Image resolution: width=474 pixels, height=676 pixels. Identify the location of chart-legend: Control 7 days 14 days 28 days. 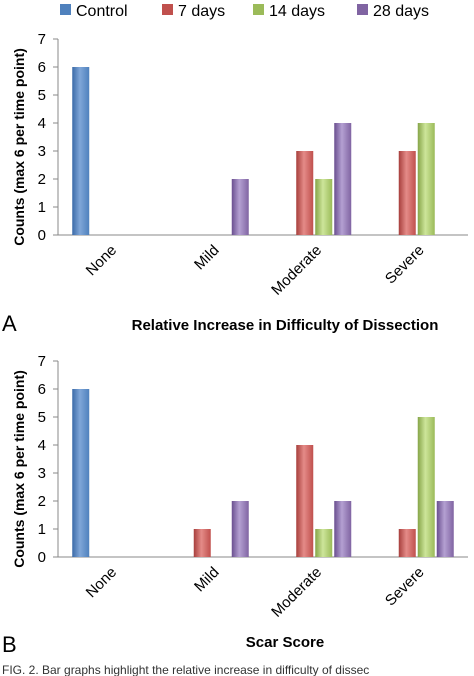
(244, 11).